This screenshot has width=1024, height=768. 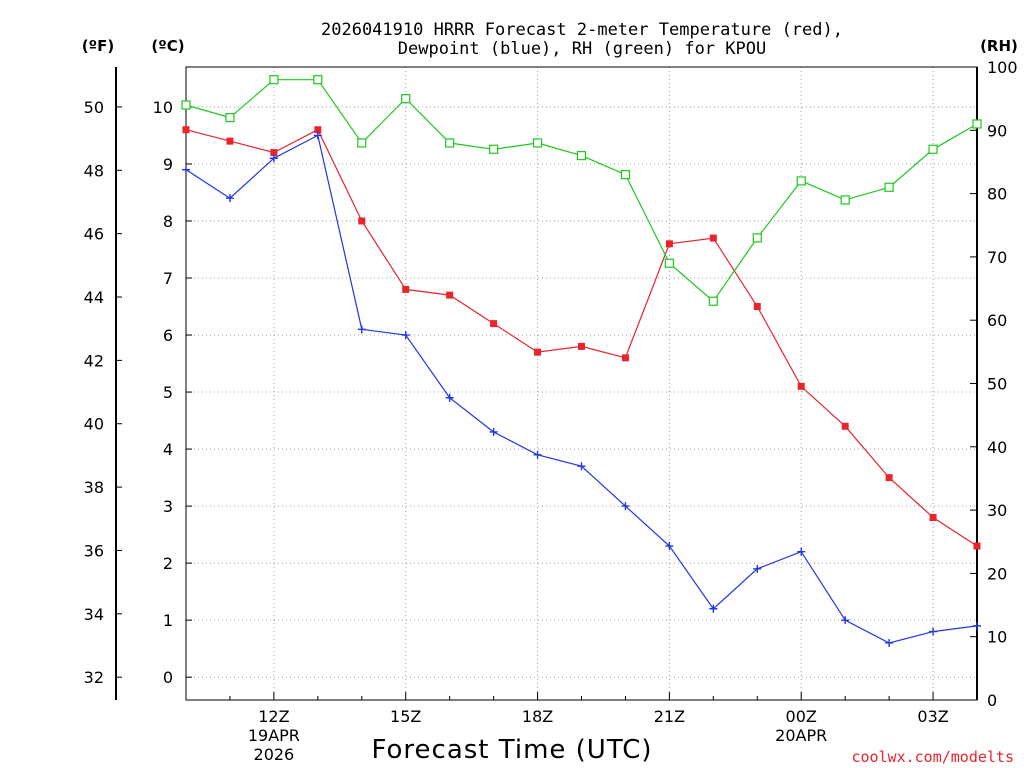 What do you see at coordinates (94, 234) in the screenshot?
I see `fahrenheit-tick-label: 46` at bounding box center [94, 234].